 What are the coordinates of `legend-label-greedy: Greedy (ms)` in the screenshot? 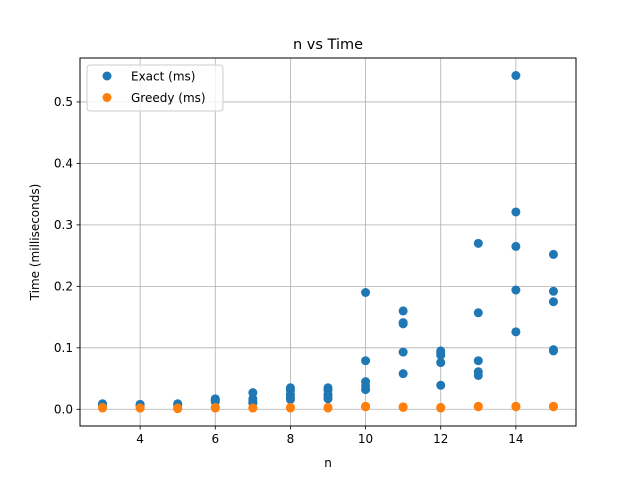 It's located at (168, 98).